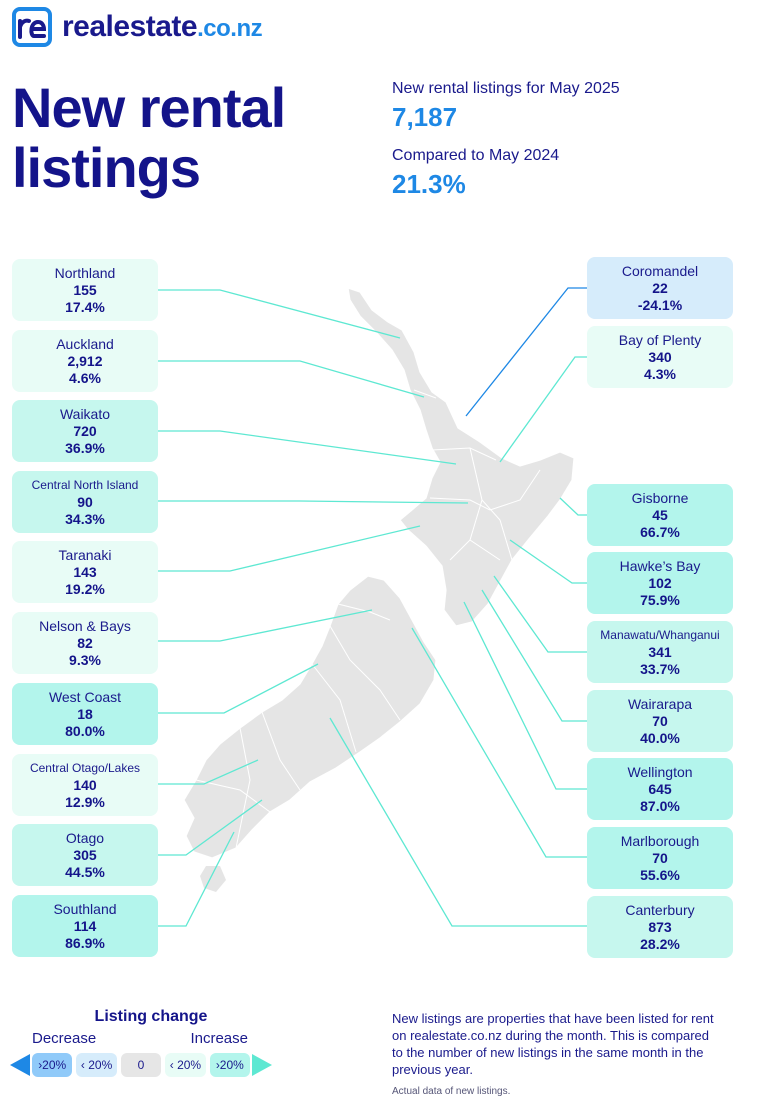 This screenshot has width=768, height=1111. What do you see at coordinates (307, 447) in the screenshot?
I see `leader-waikato` at bounding box center [307, 447].